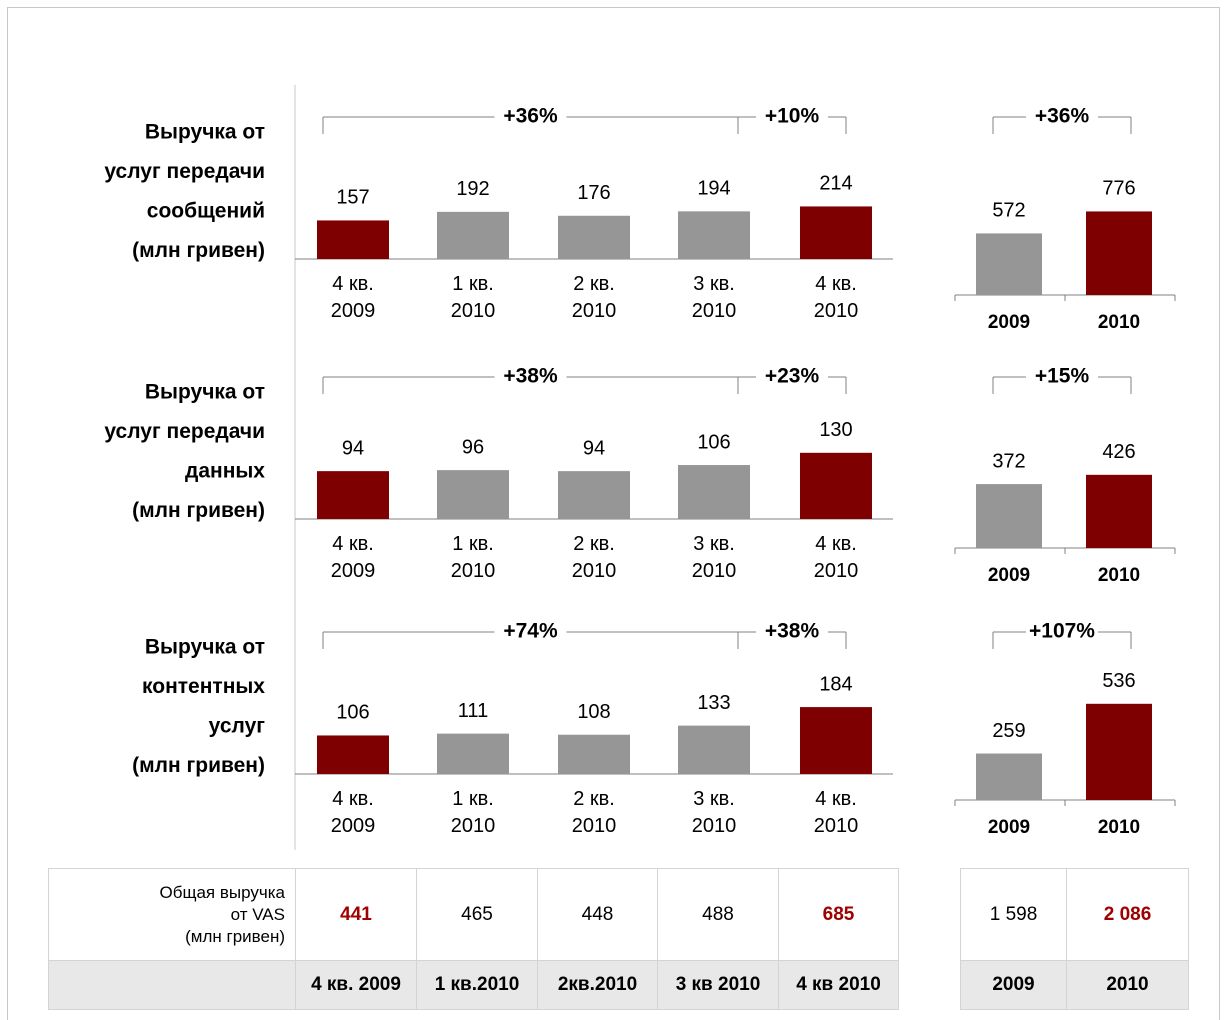  What do you see at coordinates (838, 985) in the screenshot?
I see `table-header: 4 кв 2010` at bounding box center [838, 985].